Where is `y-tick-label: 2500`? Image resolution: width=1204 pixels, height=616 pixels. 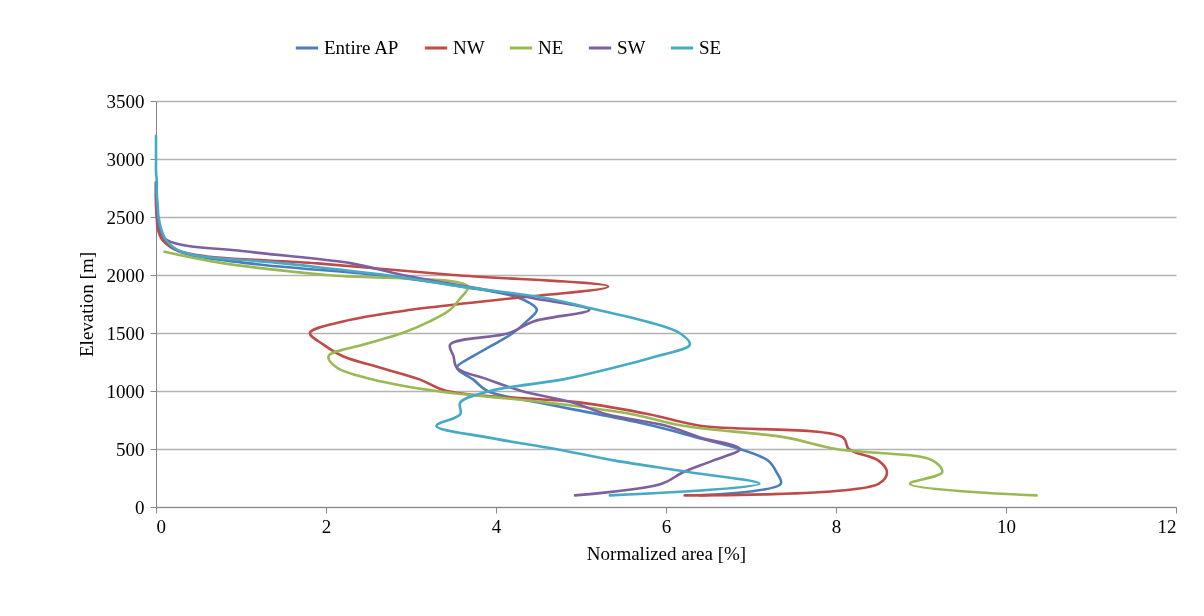 y-tick-label: 2500 is located at coordinates (125, 217).